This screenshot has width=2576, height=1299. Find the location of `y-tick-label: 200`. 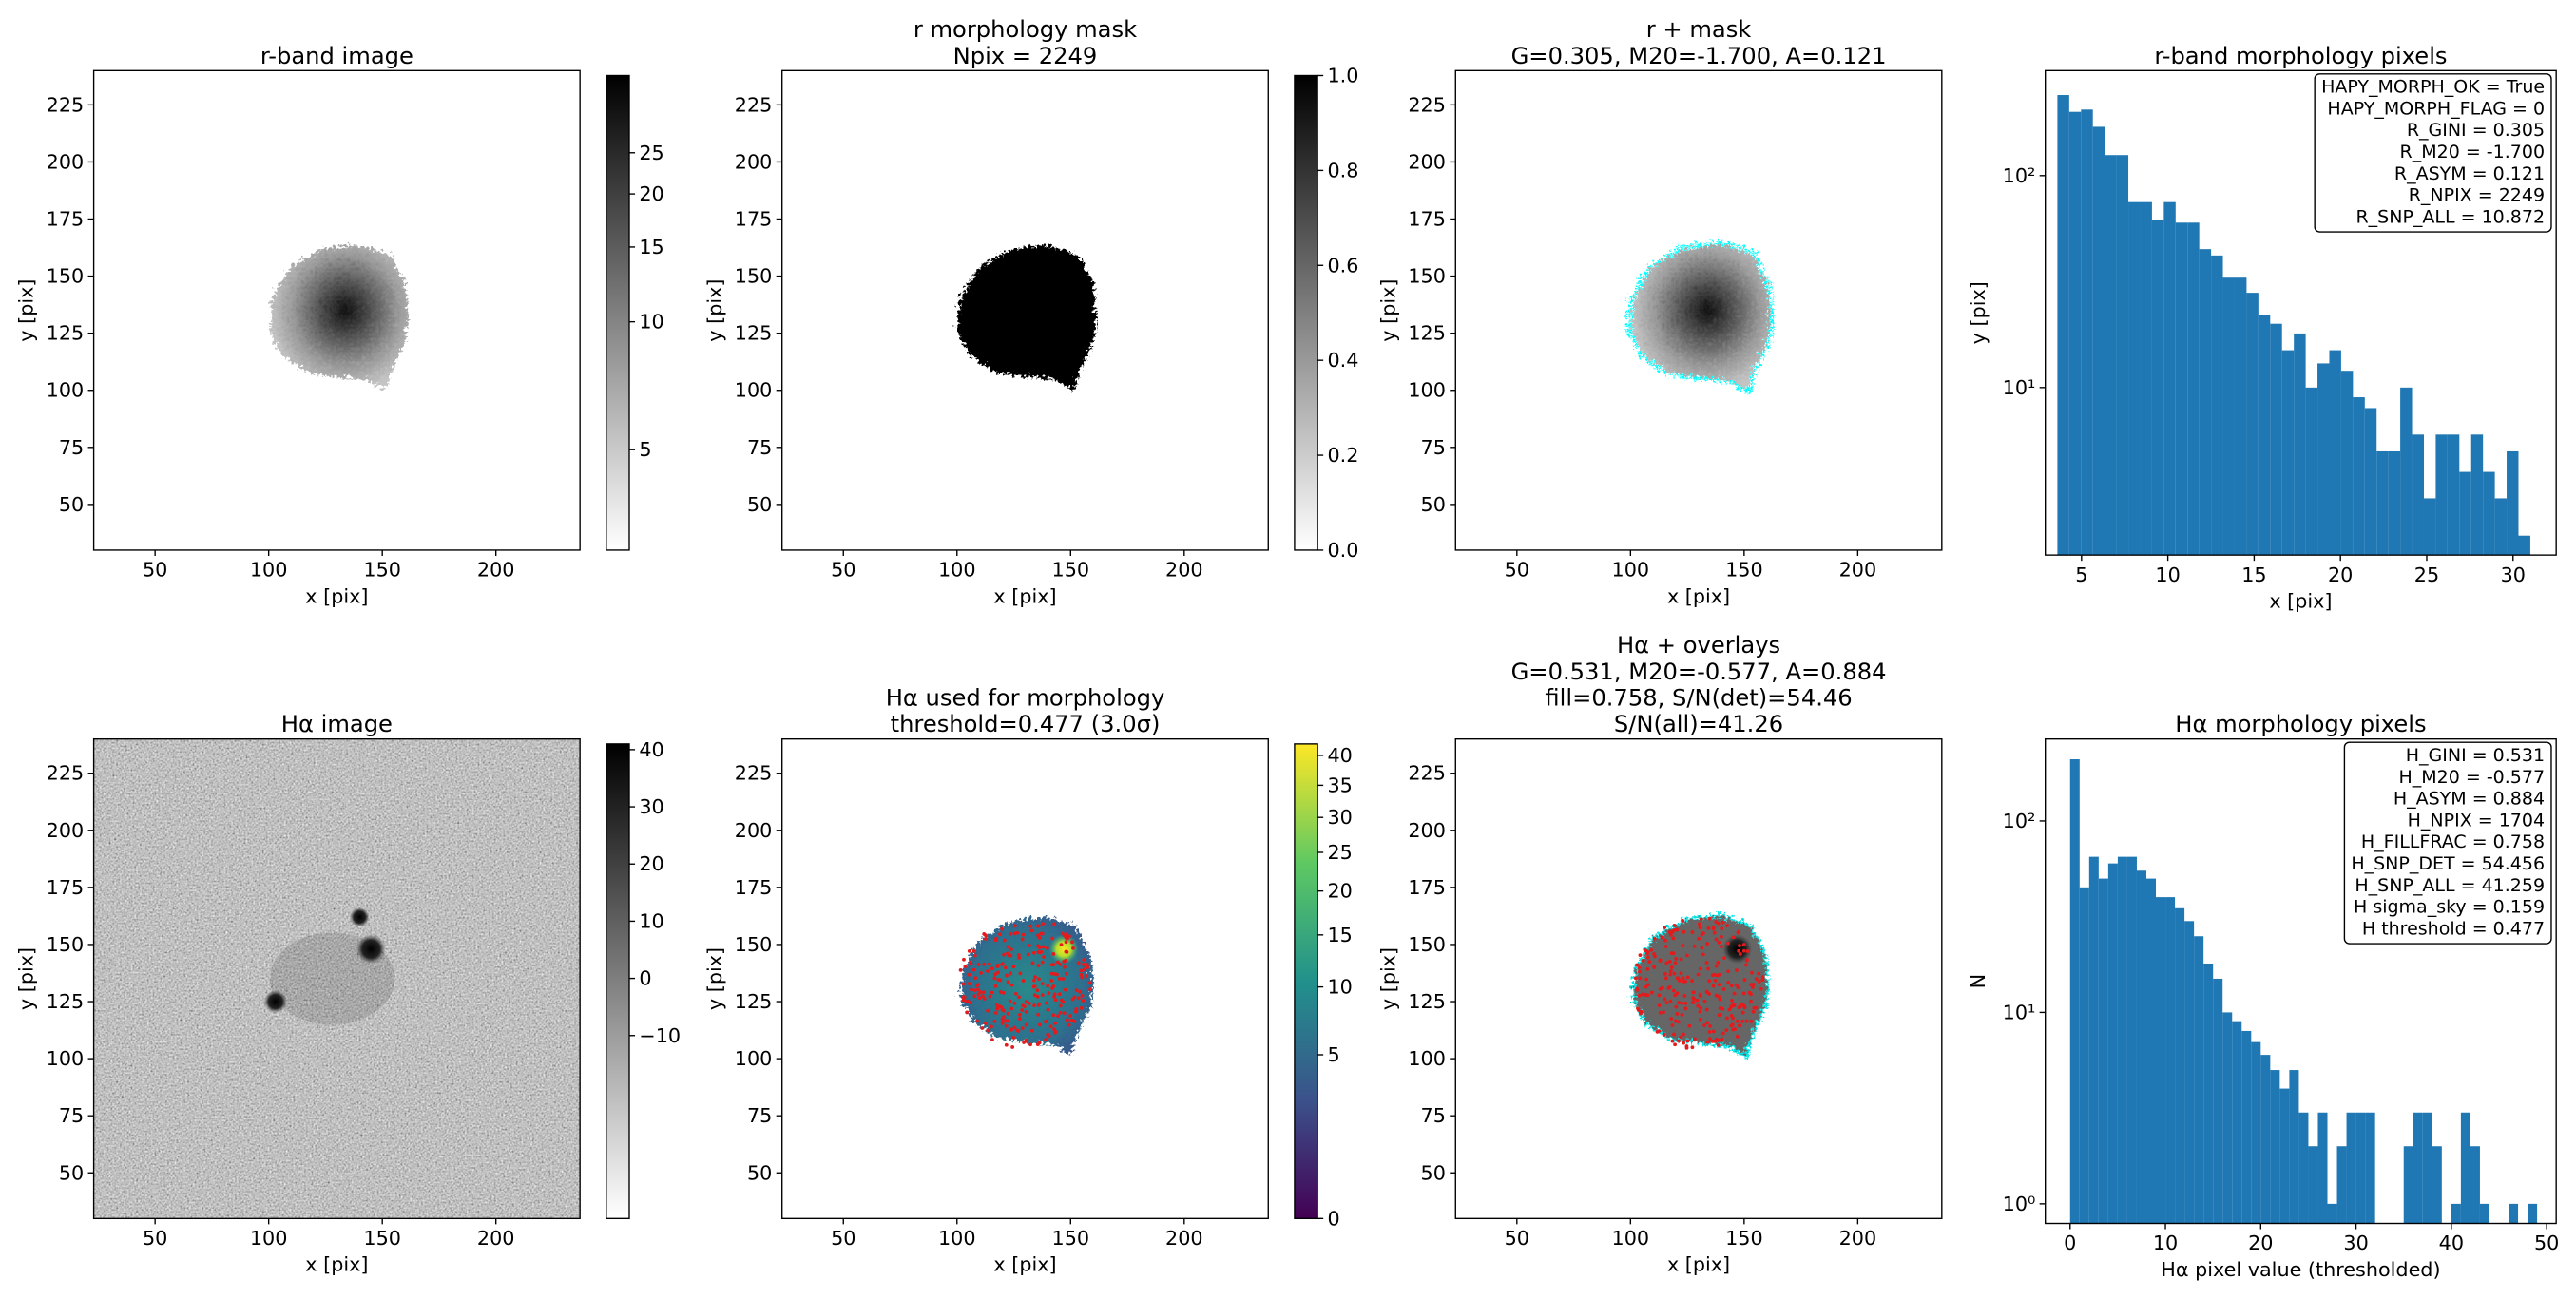

y-tick-label: 200 is located at coordinates (1427, 830).